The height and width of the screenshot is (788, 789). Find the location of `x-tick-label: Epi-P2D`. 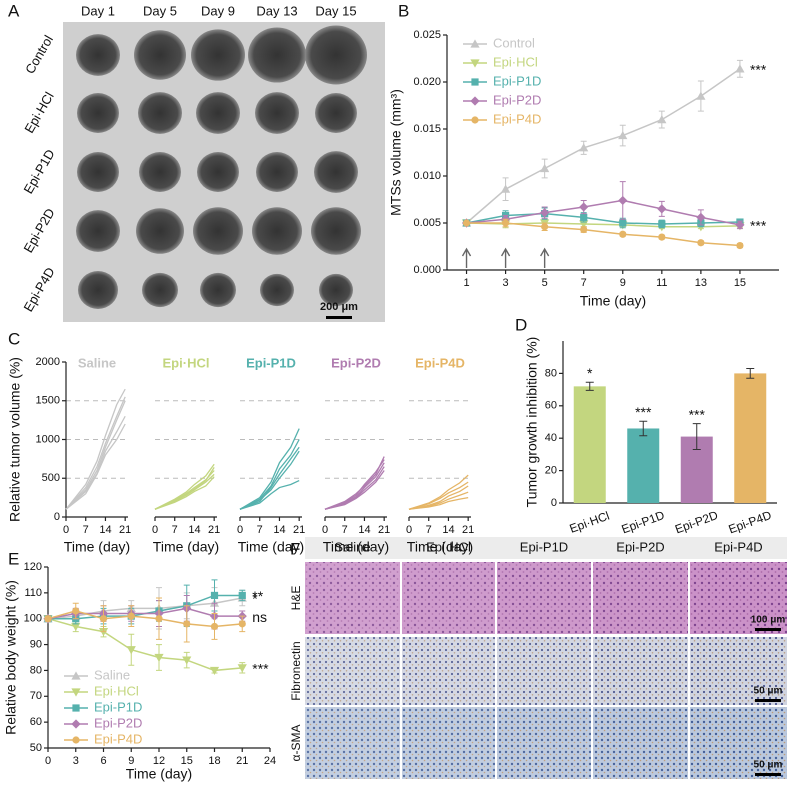

x-tick-label: Epi-P2D is located at coordinates (696, 522).